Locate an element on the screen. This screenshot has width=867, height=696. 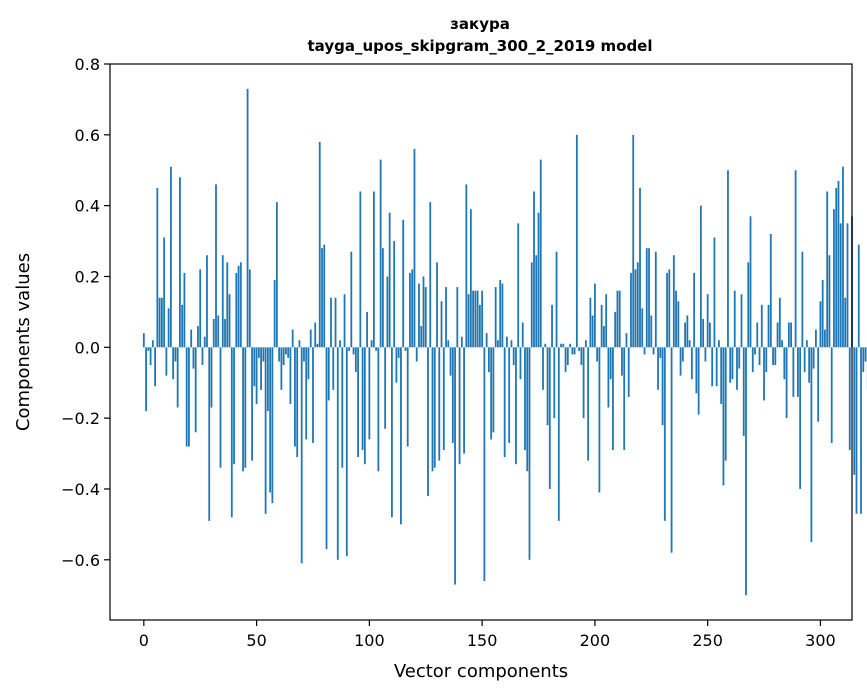
y-tick-label: 0.8 is located at coordinates (87, 64).